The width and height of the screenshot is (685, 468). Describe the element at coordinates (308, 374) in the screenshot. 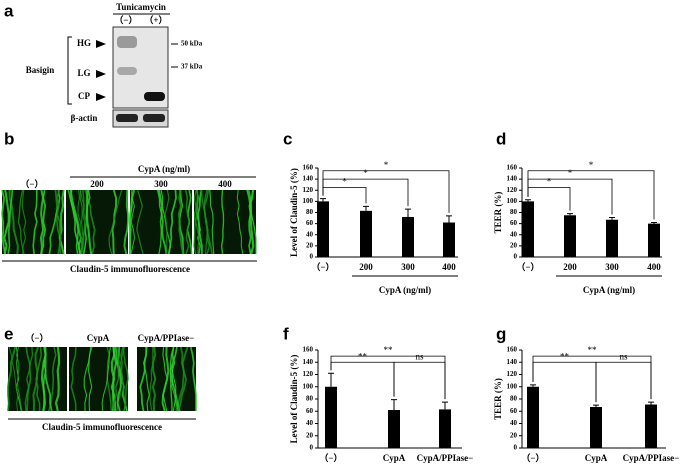

I see `y-tick-label: 120` at that location.